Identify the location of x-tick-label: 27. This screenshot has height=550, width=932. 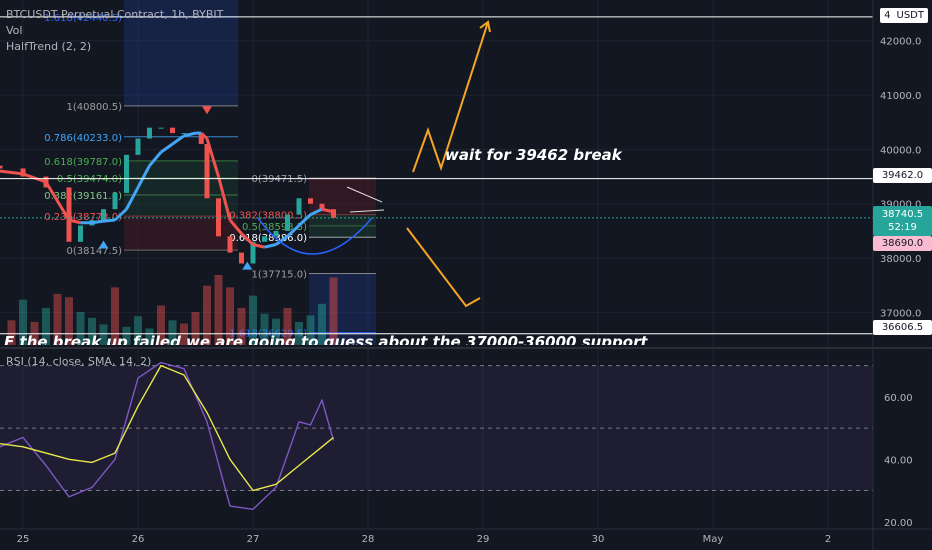
(253, 539).